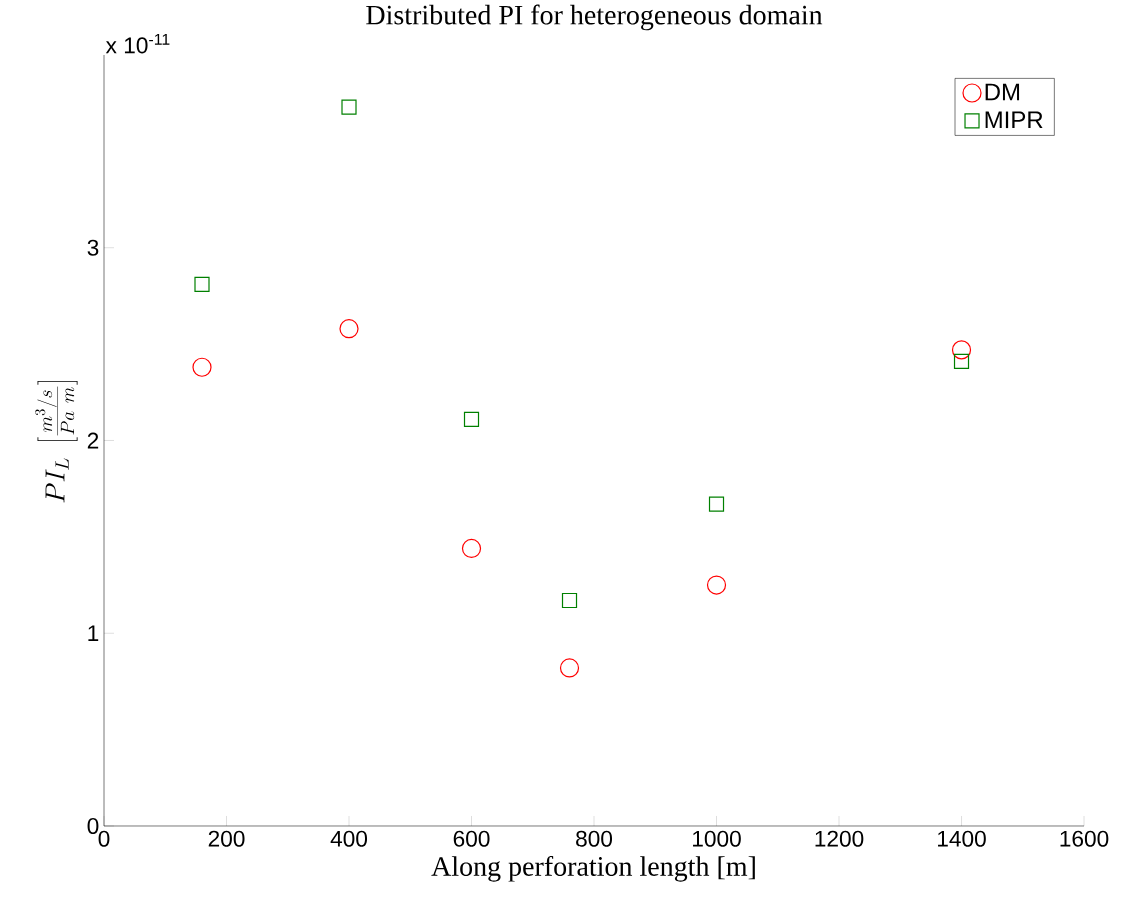 The width and height of the screenshot is (1123, 917). I want to click on y-axis-title: $PI_L\ \left[\frac{m^3/s}{Pa\ m}\right]$, so click(56, 441).